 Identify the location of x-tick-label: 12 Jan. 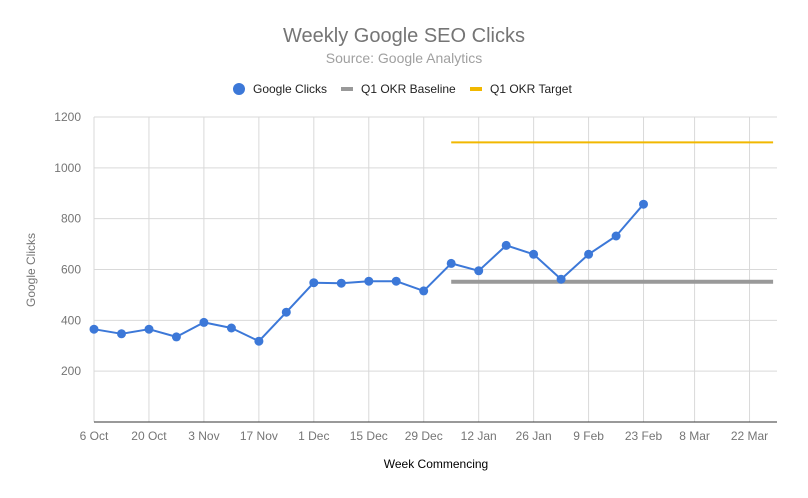
(479, 436).